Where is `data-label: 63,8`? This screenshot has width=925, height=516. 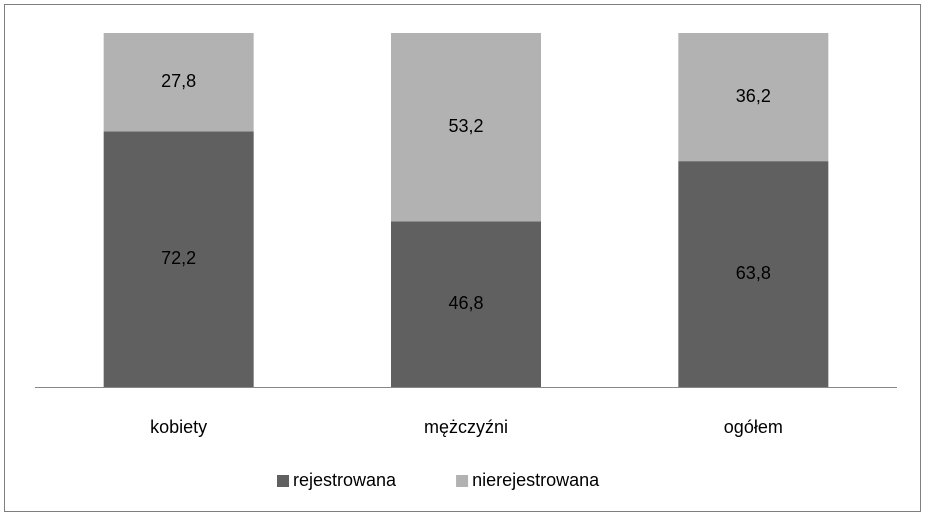
data-label: 63,8 is located at coordinates (753, 273).